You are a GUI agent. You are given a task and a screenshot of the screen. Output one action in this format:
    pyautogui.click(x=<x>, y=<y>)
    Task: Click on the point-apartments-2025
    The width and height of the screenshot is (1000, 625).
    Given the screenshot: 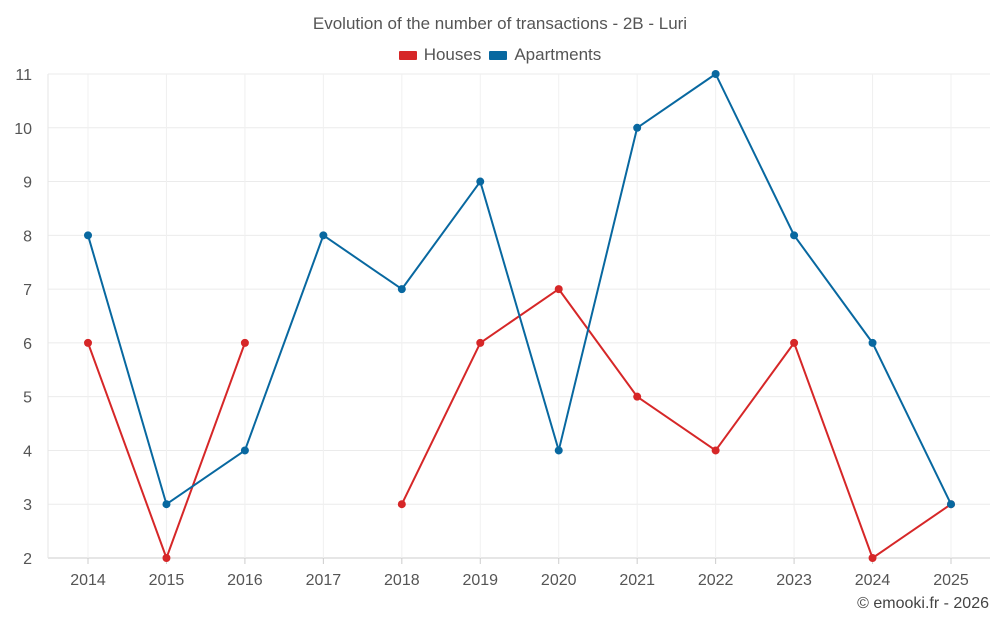 What is the action you would take?
    pyautogui.click(x=951, y=504)
    